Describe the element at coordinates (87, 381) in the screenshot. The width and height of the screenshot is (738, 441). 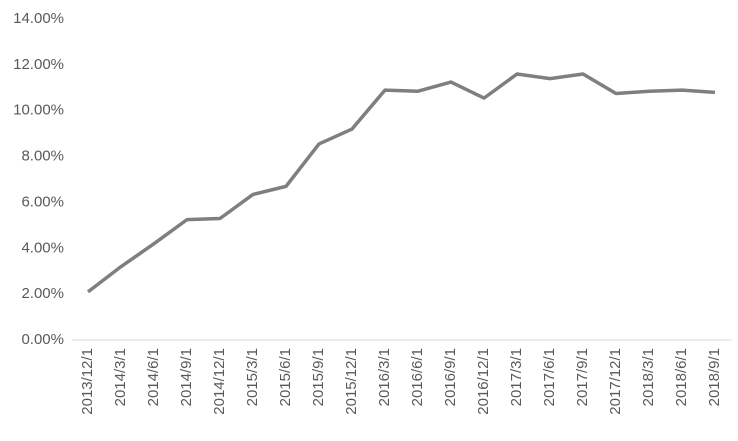
I see `x-tick-label: 2013/12/1` at that location.